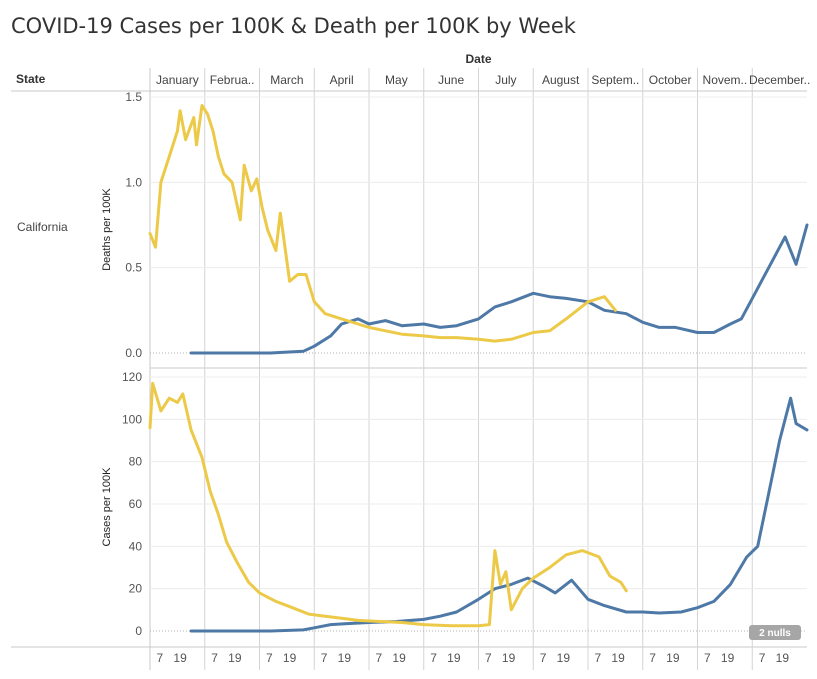  What do you see at coordinates (136, 504) in the screenshot?
I see `y-tick-label: 60` at bounding box center [136, 504].